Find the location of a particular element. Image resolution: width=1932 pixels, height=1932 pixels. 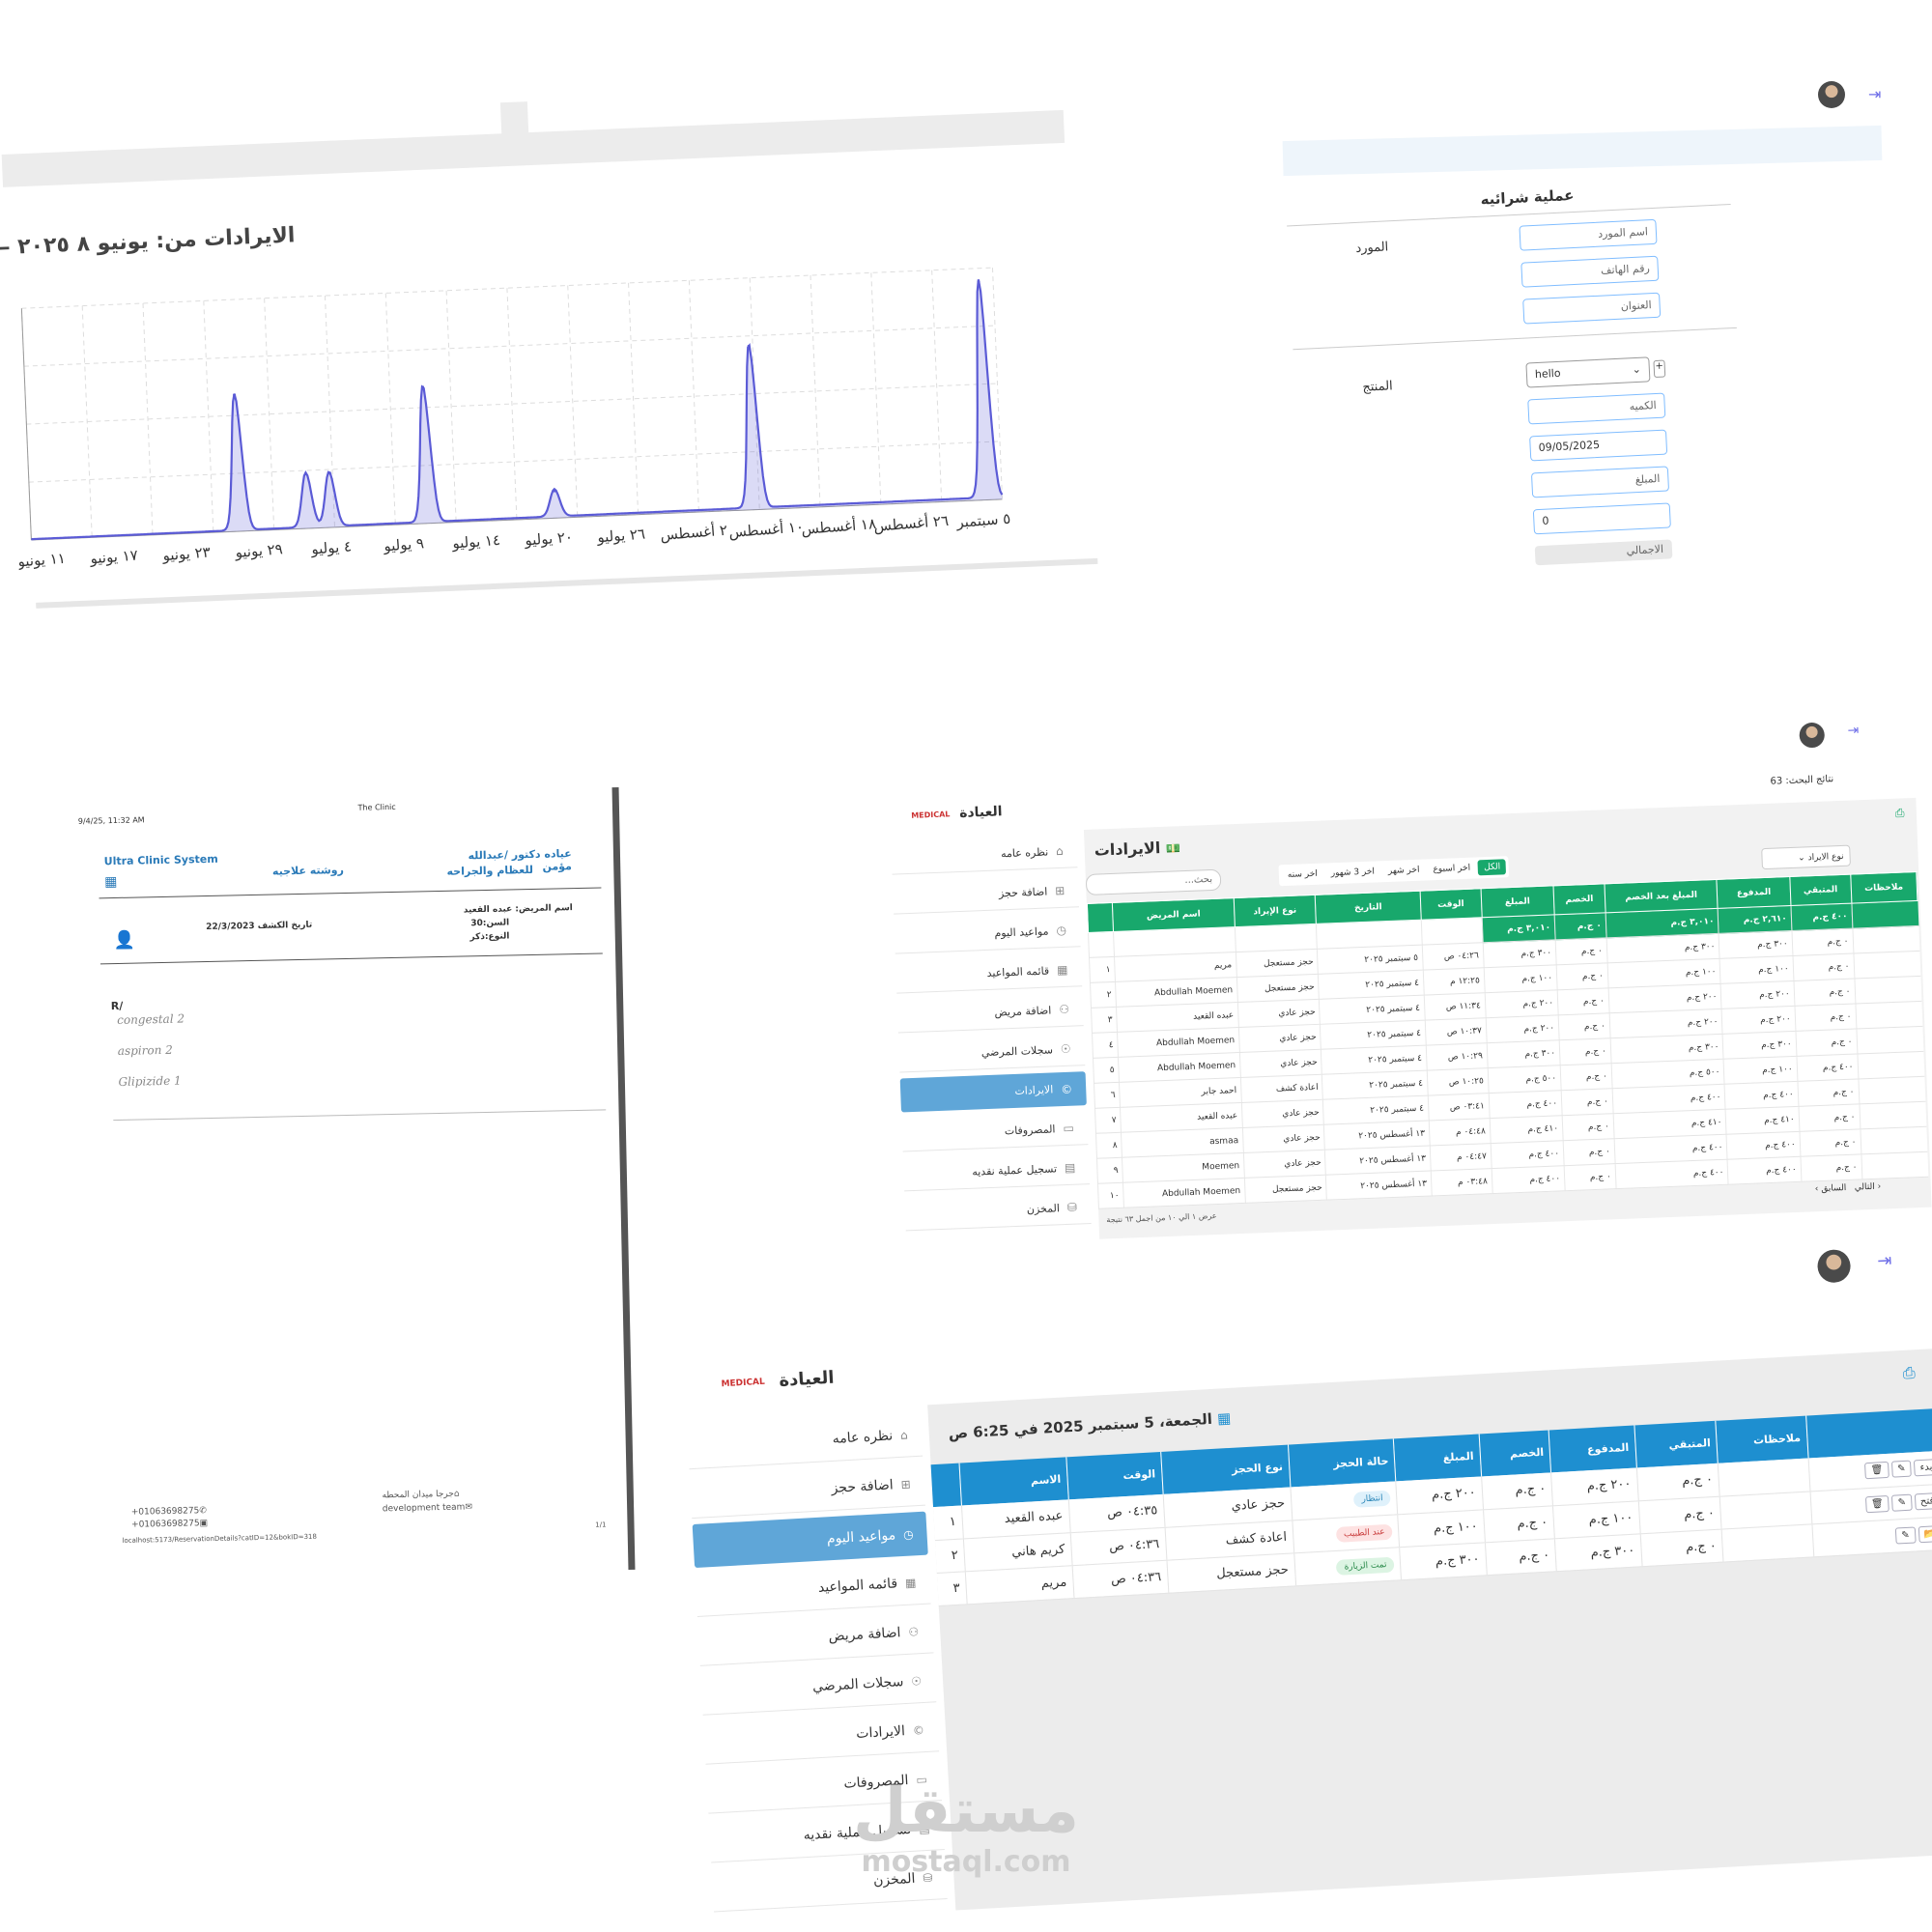

next-button: ‹ التالي is located at coordinates (1868, 1187).